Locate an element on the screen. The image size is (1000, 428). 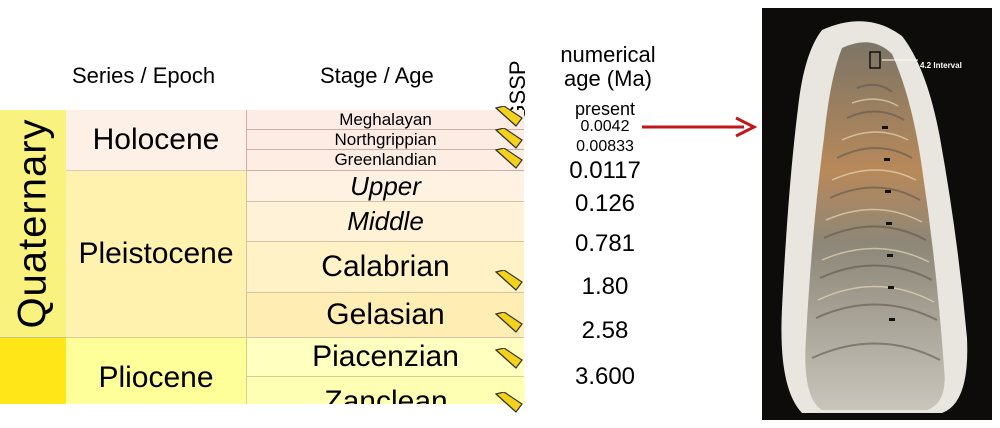
age-present: present is located at coordinates (605, 109).